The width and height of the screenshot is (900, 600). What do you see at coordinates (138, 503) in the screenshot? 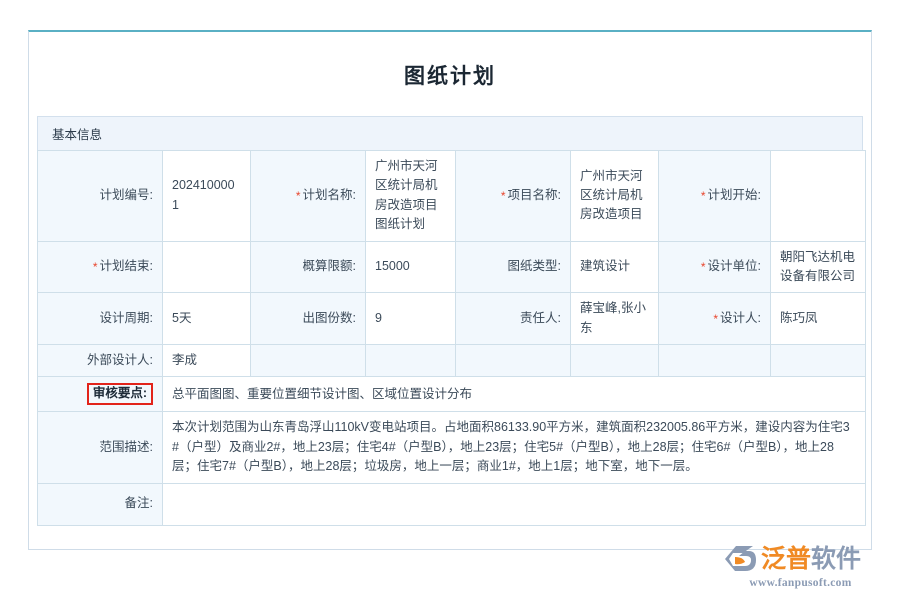
I see `remark-label: 备注:` at bounding box center [138, 503].